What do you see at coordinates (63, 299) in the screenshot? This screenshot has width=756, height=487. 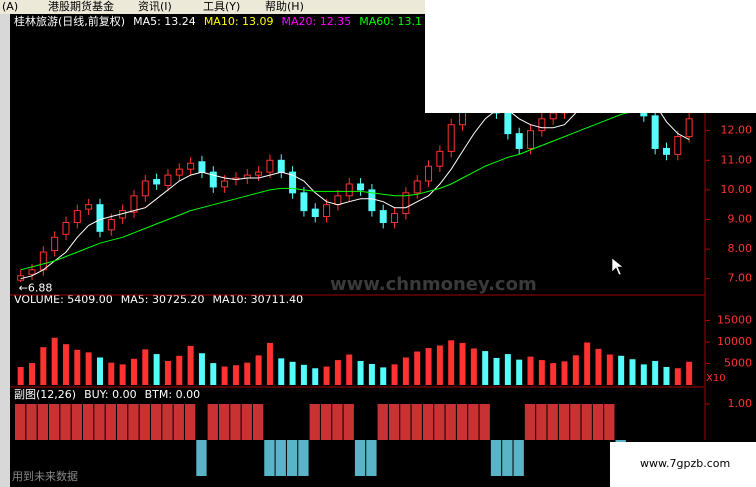 I see `panel-title: VOLUME: 5409.00` at bounding box center [63, 299].